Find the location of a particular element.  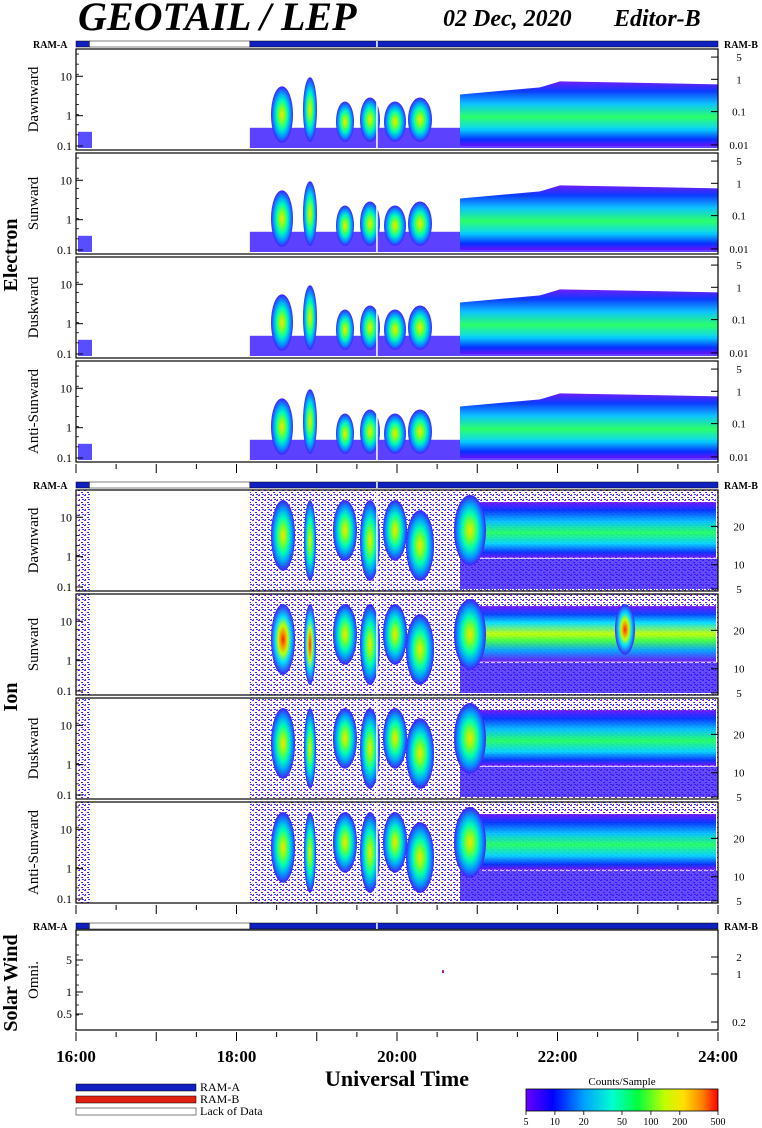

colorbar-tick-label: 200 is located at coordinates (679, 1122).